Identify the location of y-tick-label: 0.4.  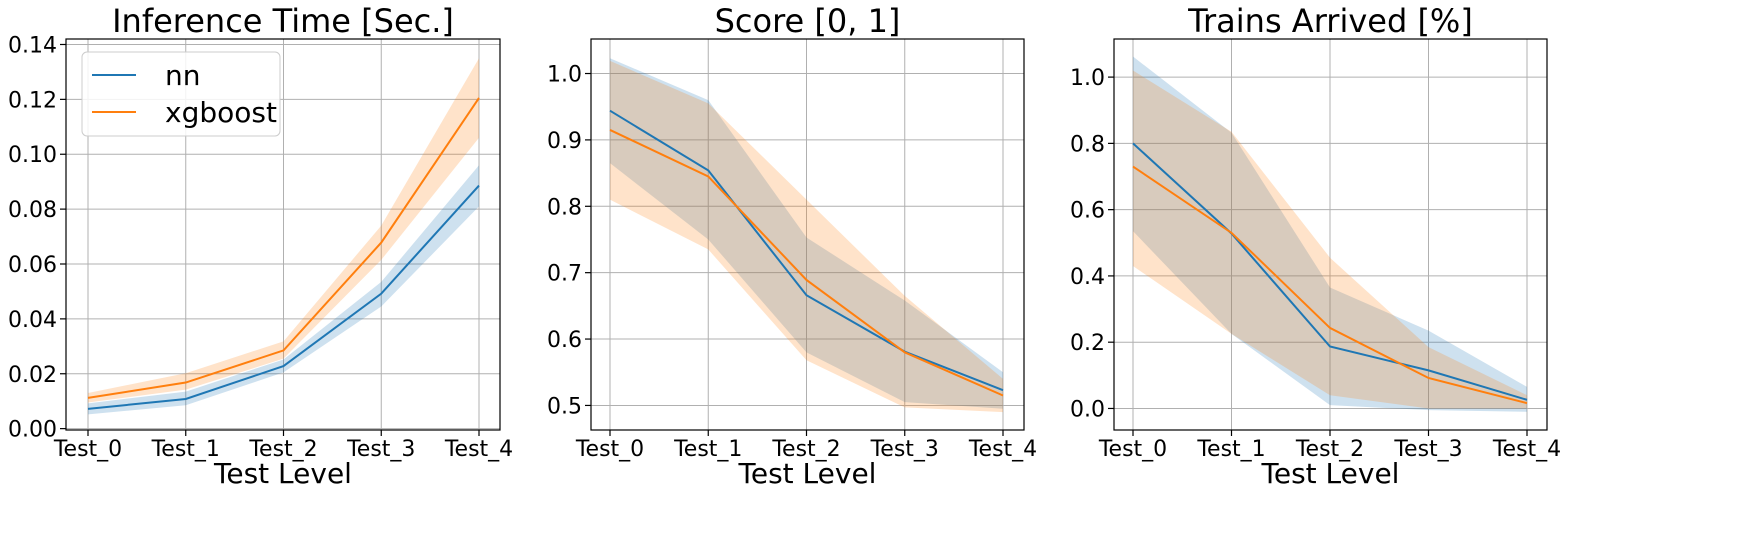
(1087, 277).